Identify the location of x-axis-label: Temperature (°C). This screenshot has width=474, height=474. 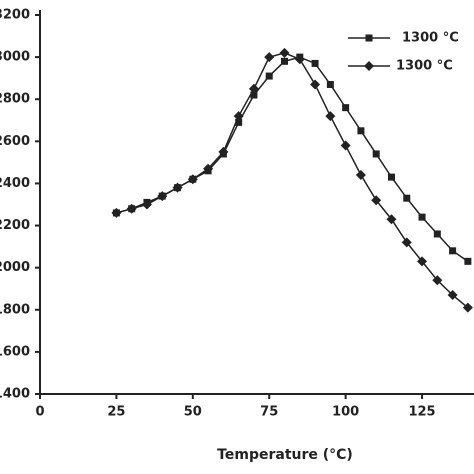
(285, 455).